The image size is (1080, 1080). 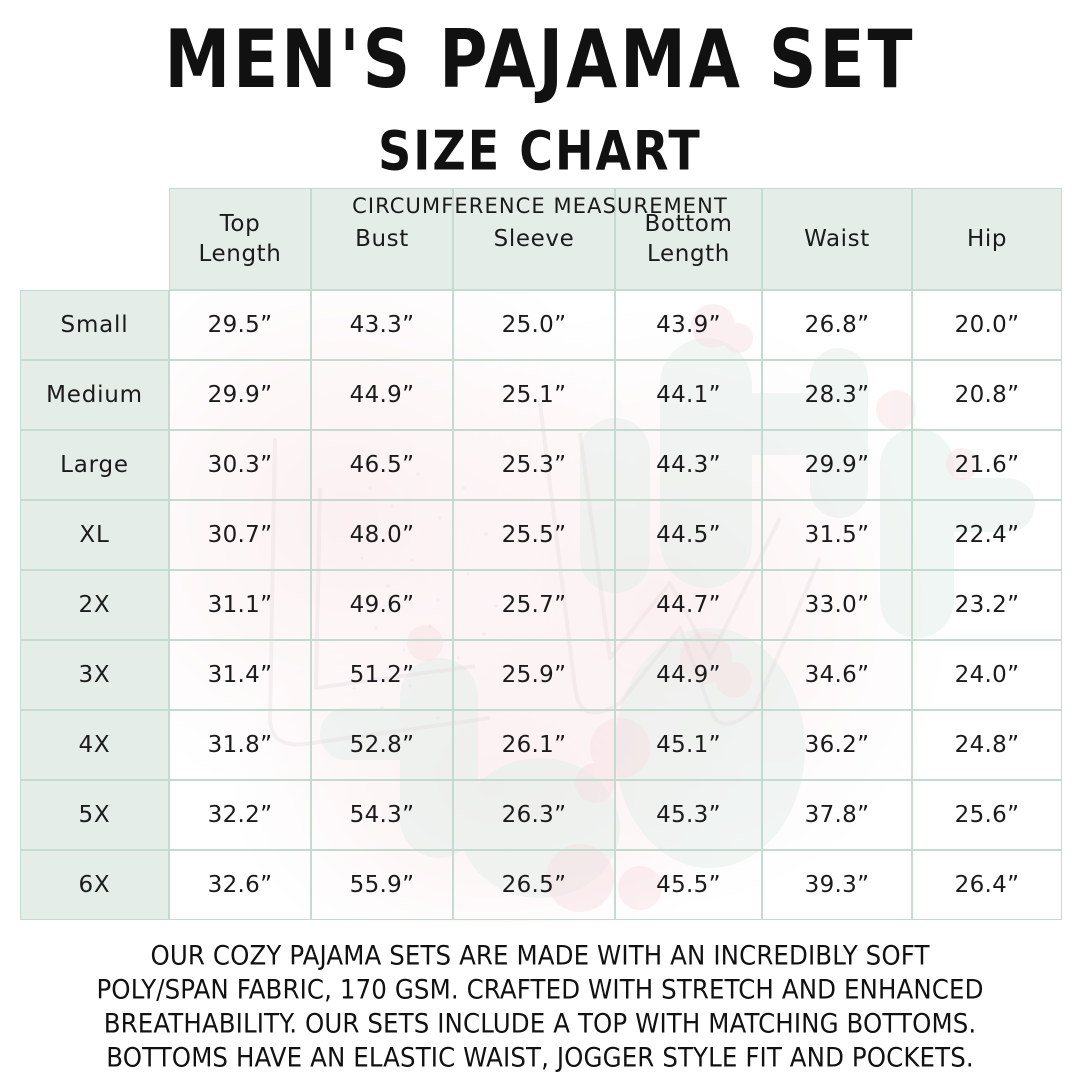 I want to click on size-label-cell: Medium, so click(x=94, y=395).